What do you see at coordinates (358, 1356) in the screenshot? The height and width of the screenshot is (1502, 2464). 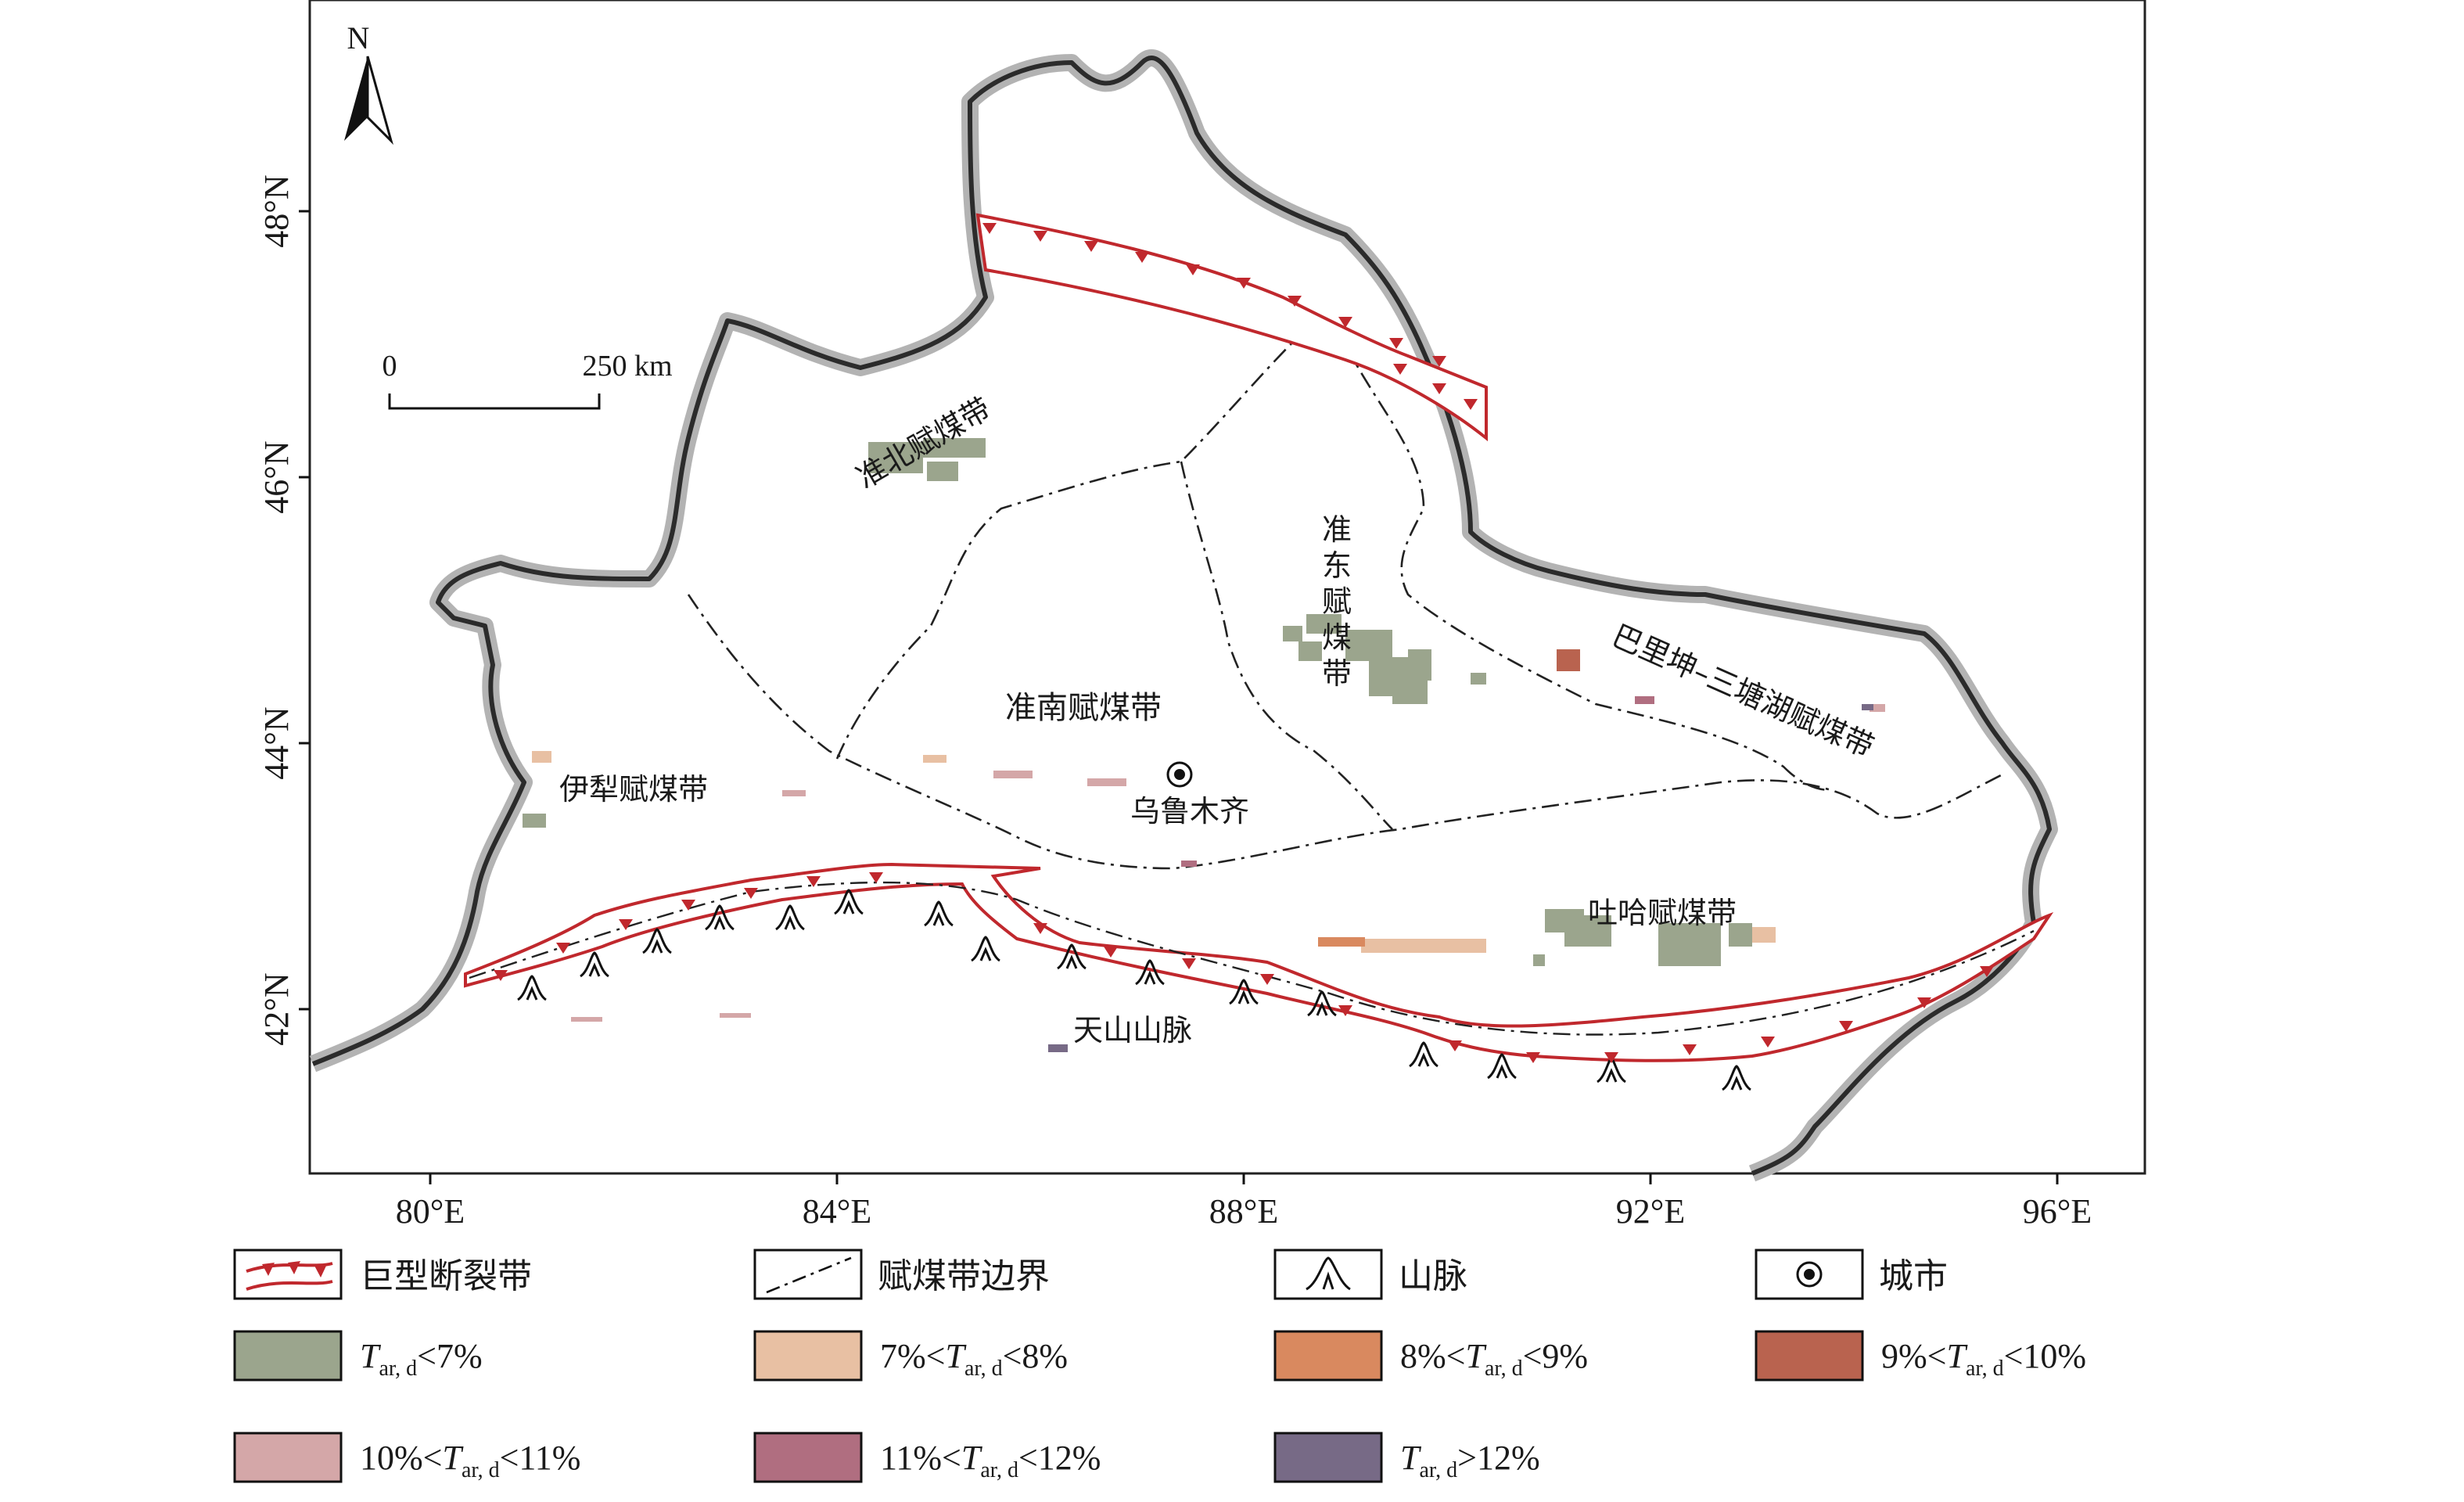 I see `legend-class: Tar, d<7%` at bounding box center [358, 1356].